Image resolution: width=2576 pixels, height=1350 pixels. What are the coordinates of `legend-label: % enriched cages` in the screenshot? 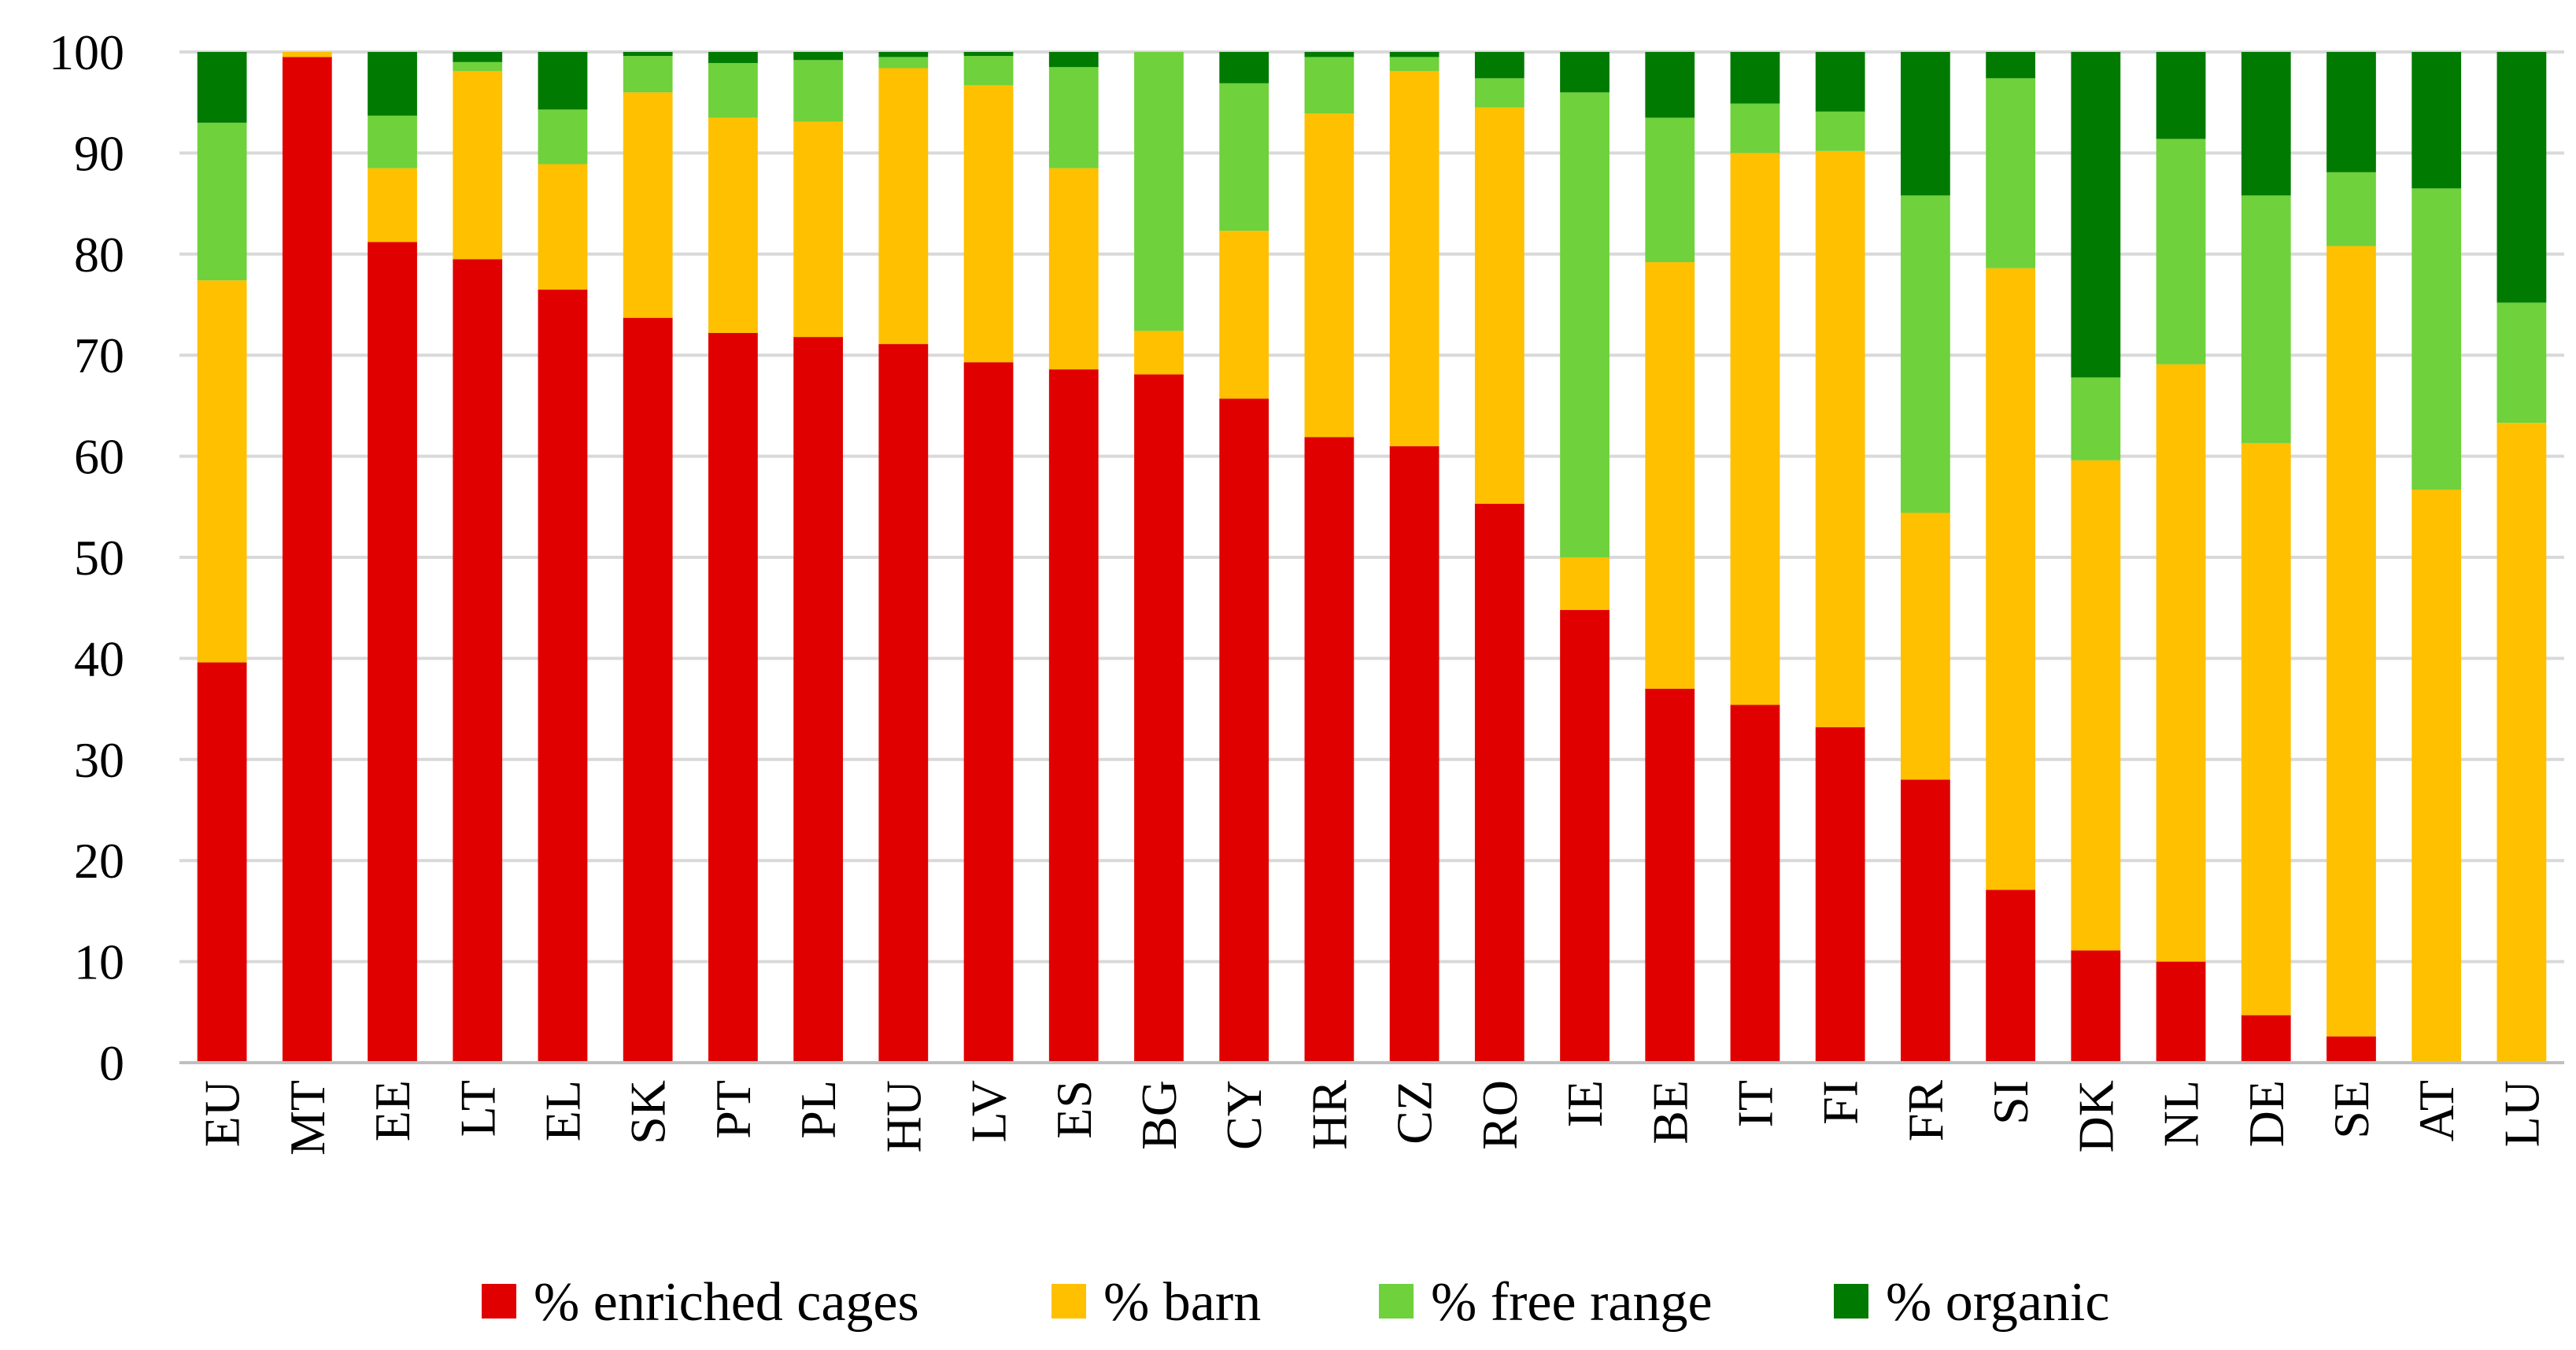 It's located at (726, 1302).